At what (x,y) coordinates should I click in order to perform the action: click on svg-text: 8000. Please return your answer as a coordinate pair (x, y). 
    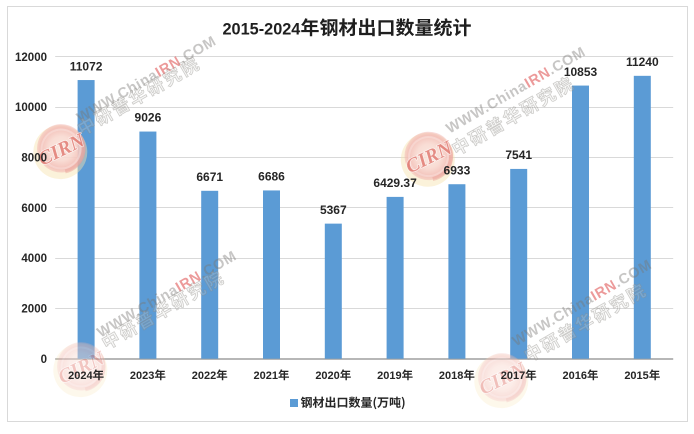
    Looking at the image, I should click on (34, 159).